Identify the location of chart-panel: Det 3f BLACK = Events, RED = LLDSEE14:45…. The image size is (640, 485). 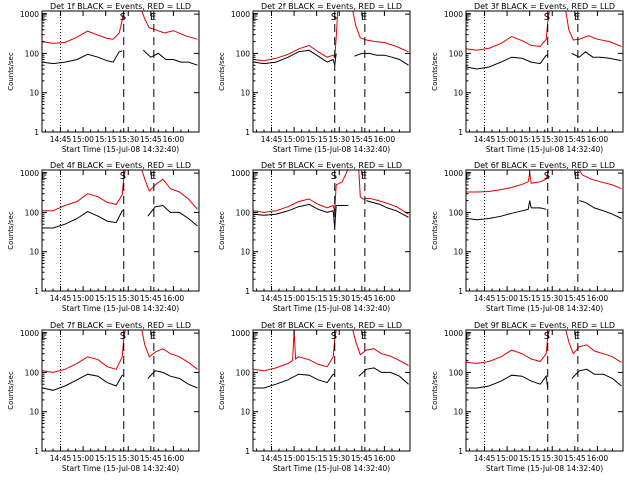
(527, 78).